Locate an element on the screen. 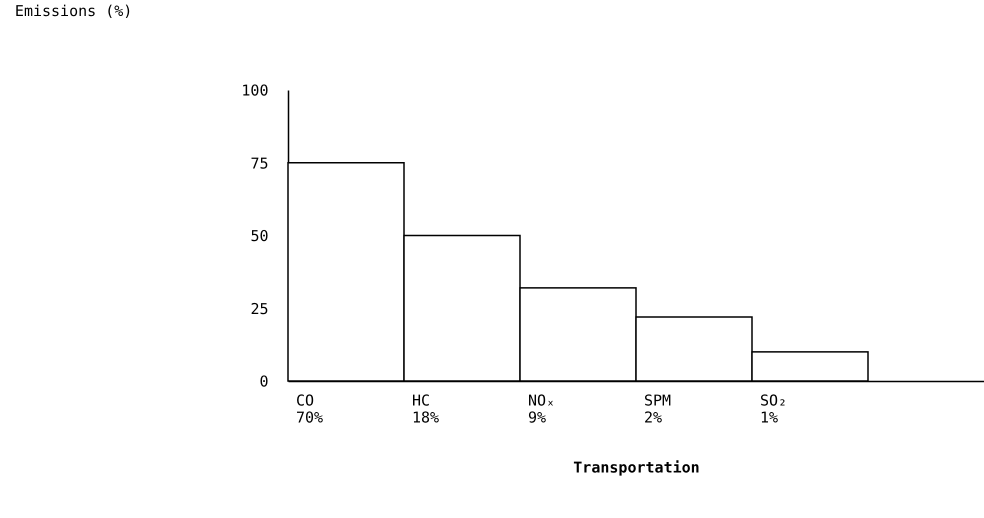 Image resolution: width=984 pixels, height=518 pixels. y-tick-label: 0 is located at coordinates (263, 381).